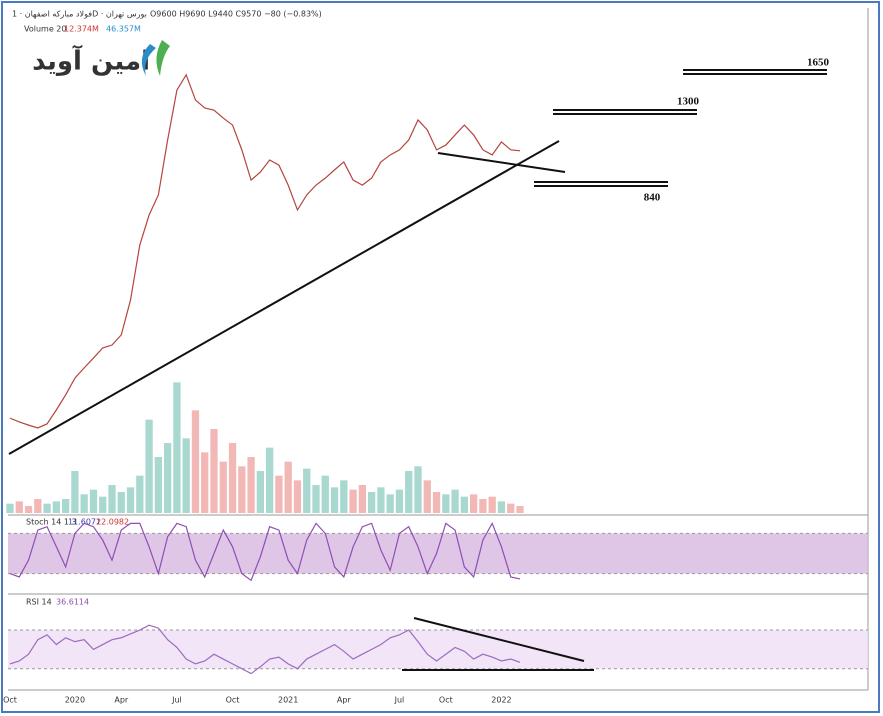 This screenshot has height=716, width=883. What do you see at coordinates (501, 700) in the screenshot?
I see `x-tick-label: 2022` at bounding box center [501, 700].